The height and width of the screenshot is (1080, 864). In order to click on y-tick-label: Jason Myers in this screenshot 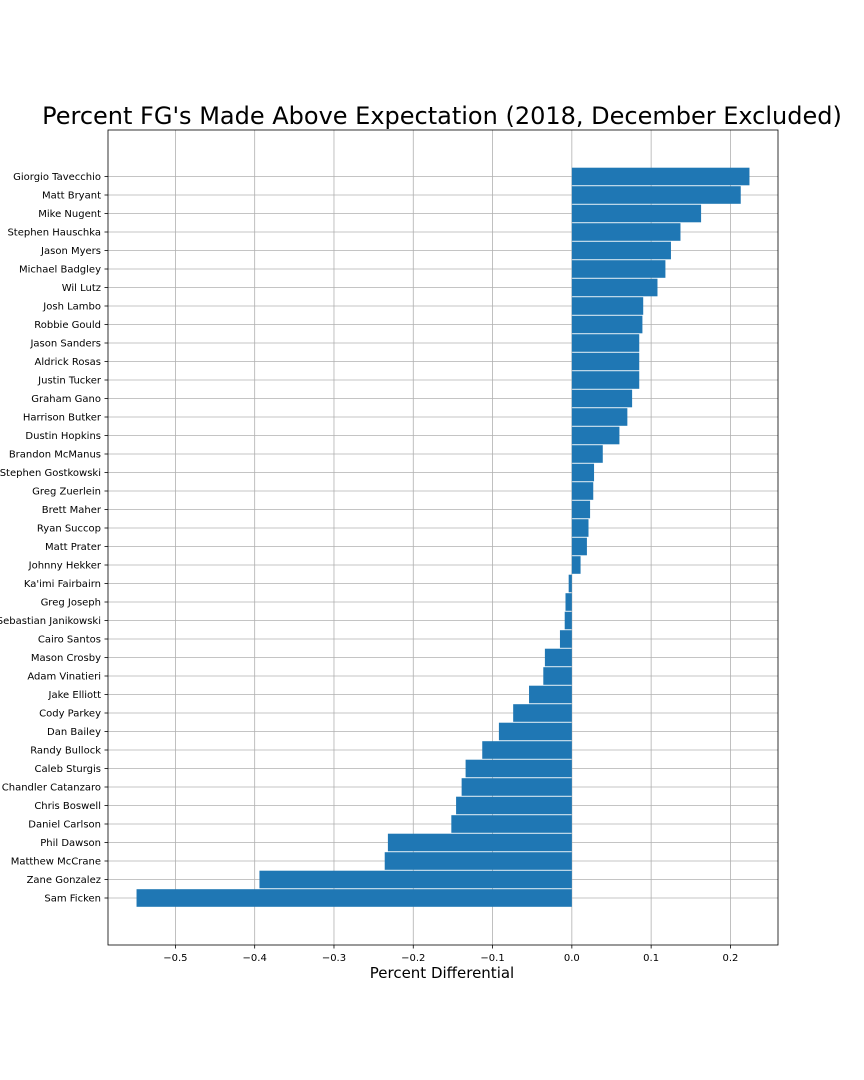, I will do `click(70, 251)`.